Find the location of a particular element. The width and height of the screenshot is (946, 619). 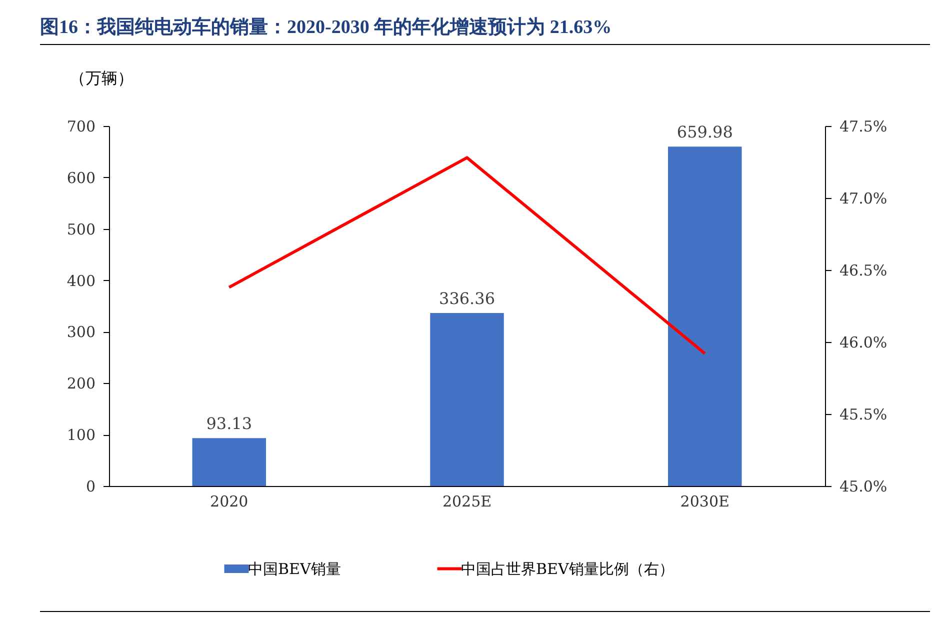

y-tick-label: 500 is located at coordinates (81, 229).